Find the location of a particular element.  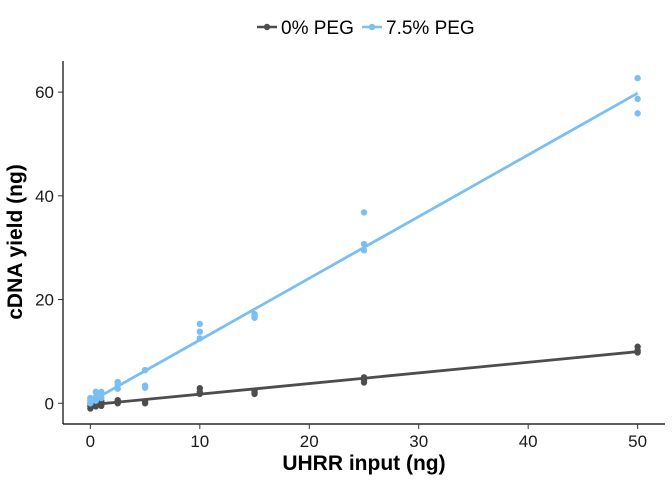

x-tick-label: 10 is located at coordinates (199, 441).